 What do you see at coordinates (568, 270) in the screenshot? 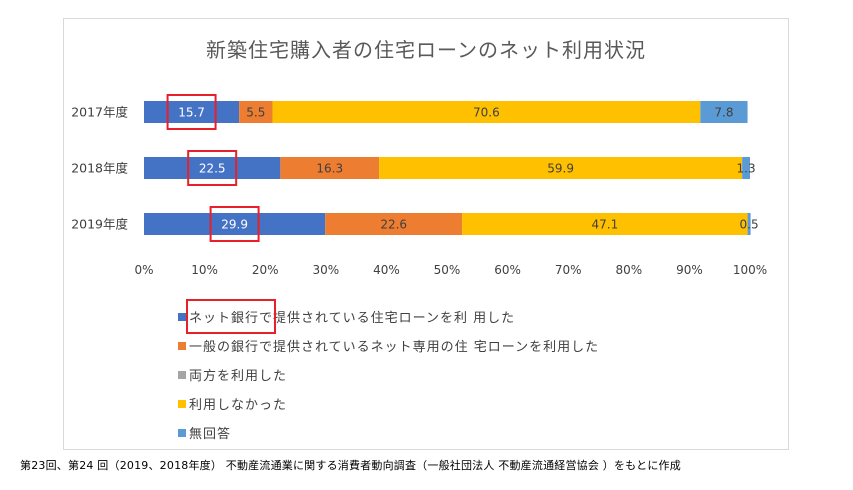
I see `x-tick-label-7: 70%` at bounding box center [568, 270].